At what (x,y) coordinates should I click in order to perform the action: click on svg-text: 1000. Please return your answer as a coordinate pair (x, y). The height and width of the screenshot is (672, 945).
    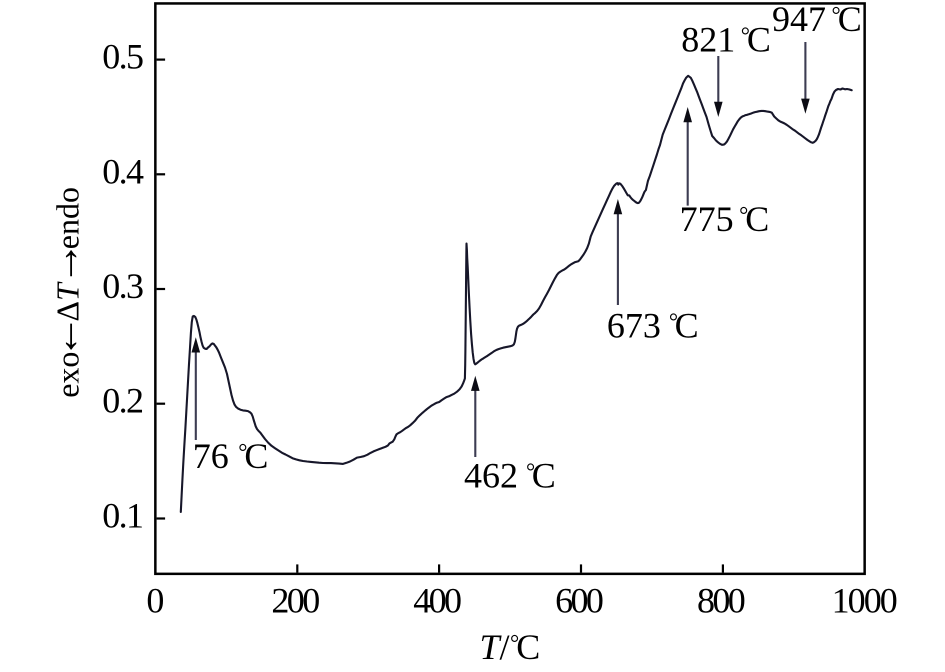
    Looking at the image, I should click on (865, 600).